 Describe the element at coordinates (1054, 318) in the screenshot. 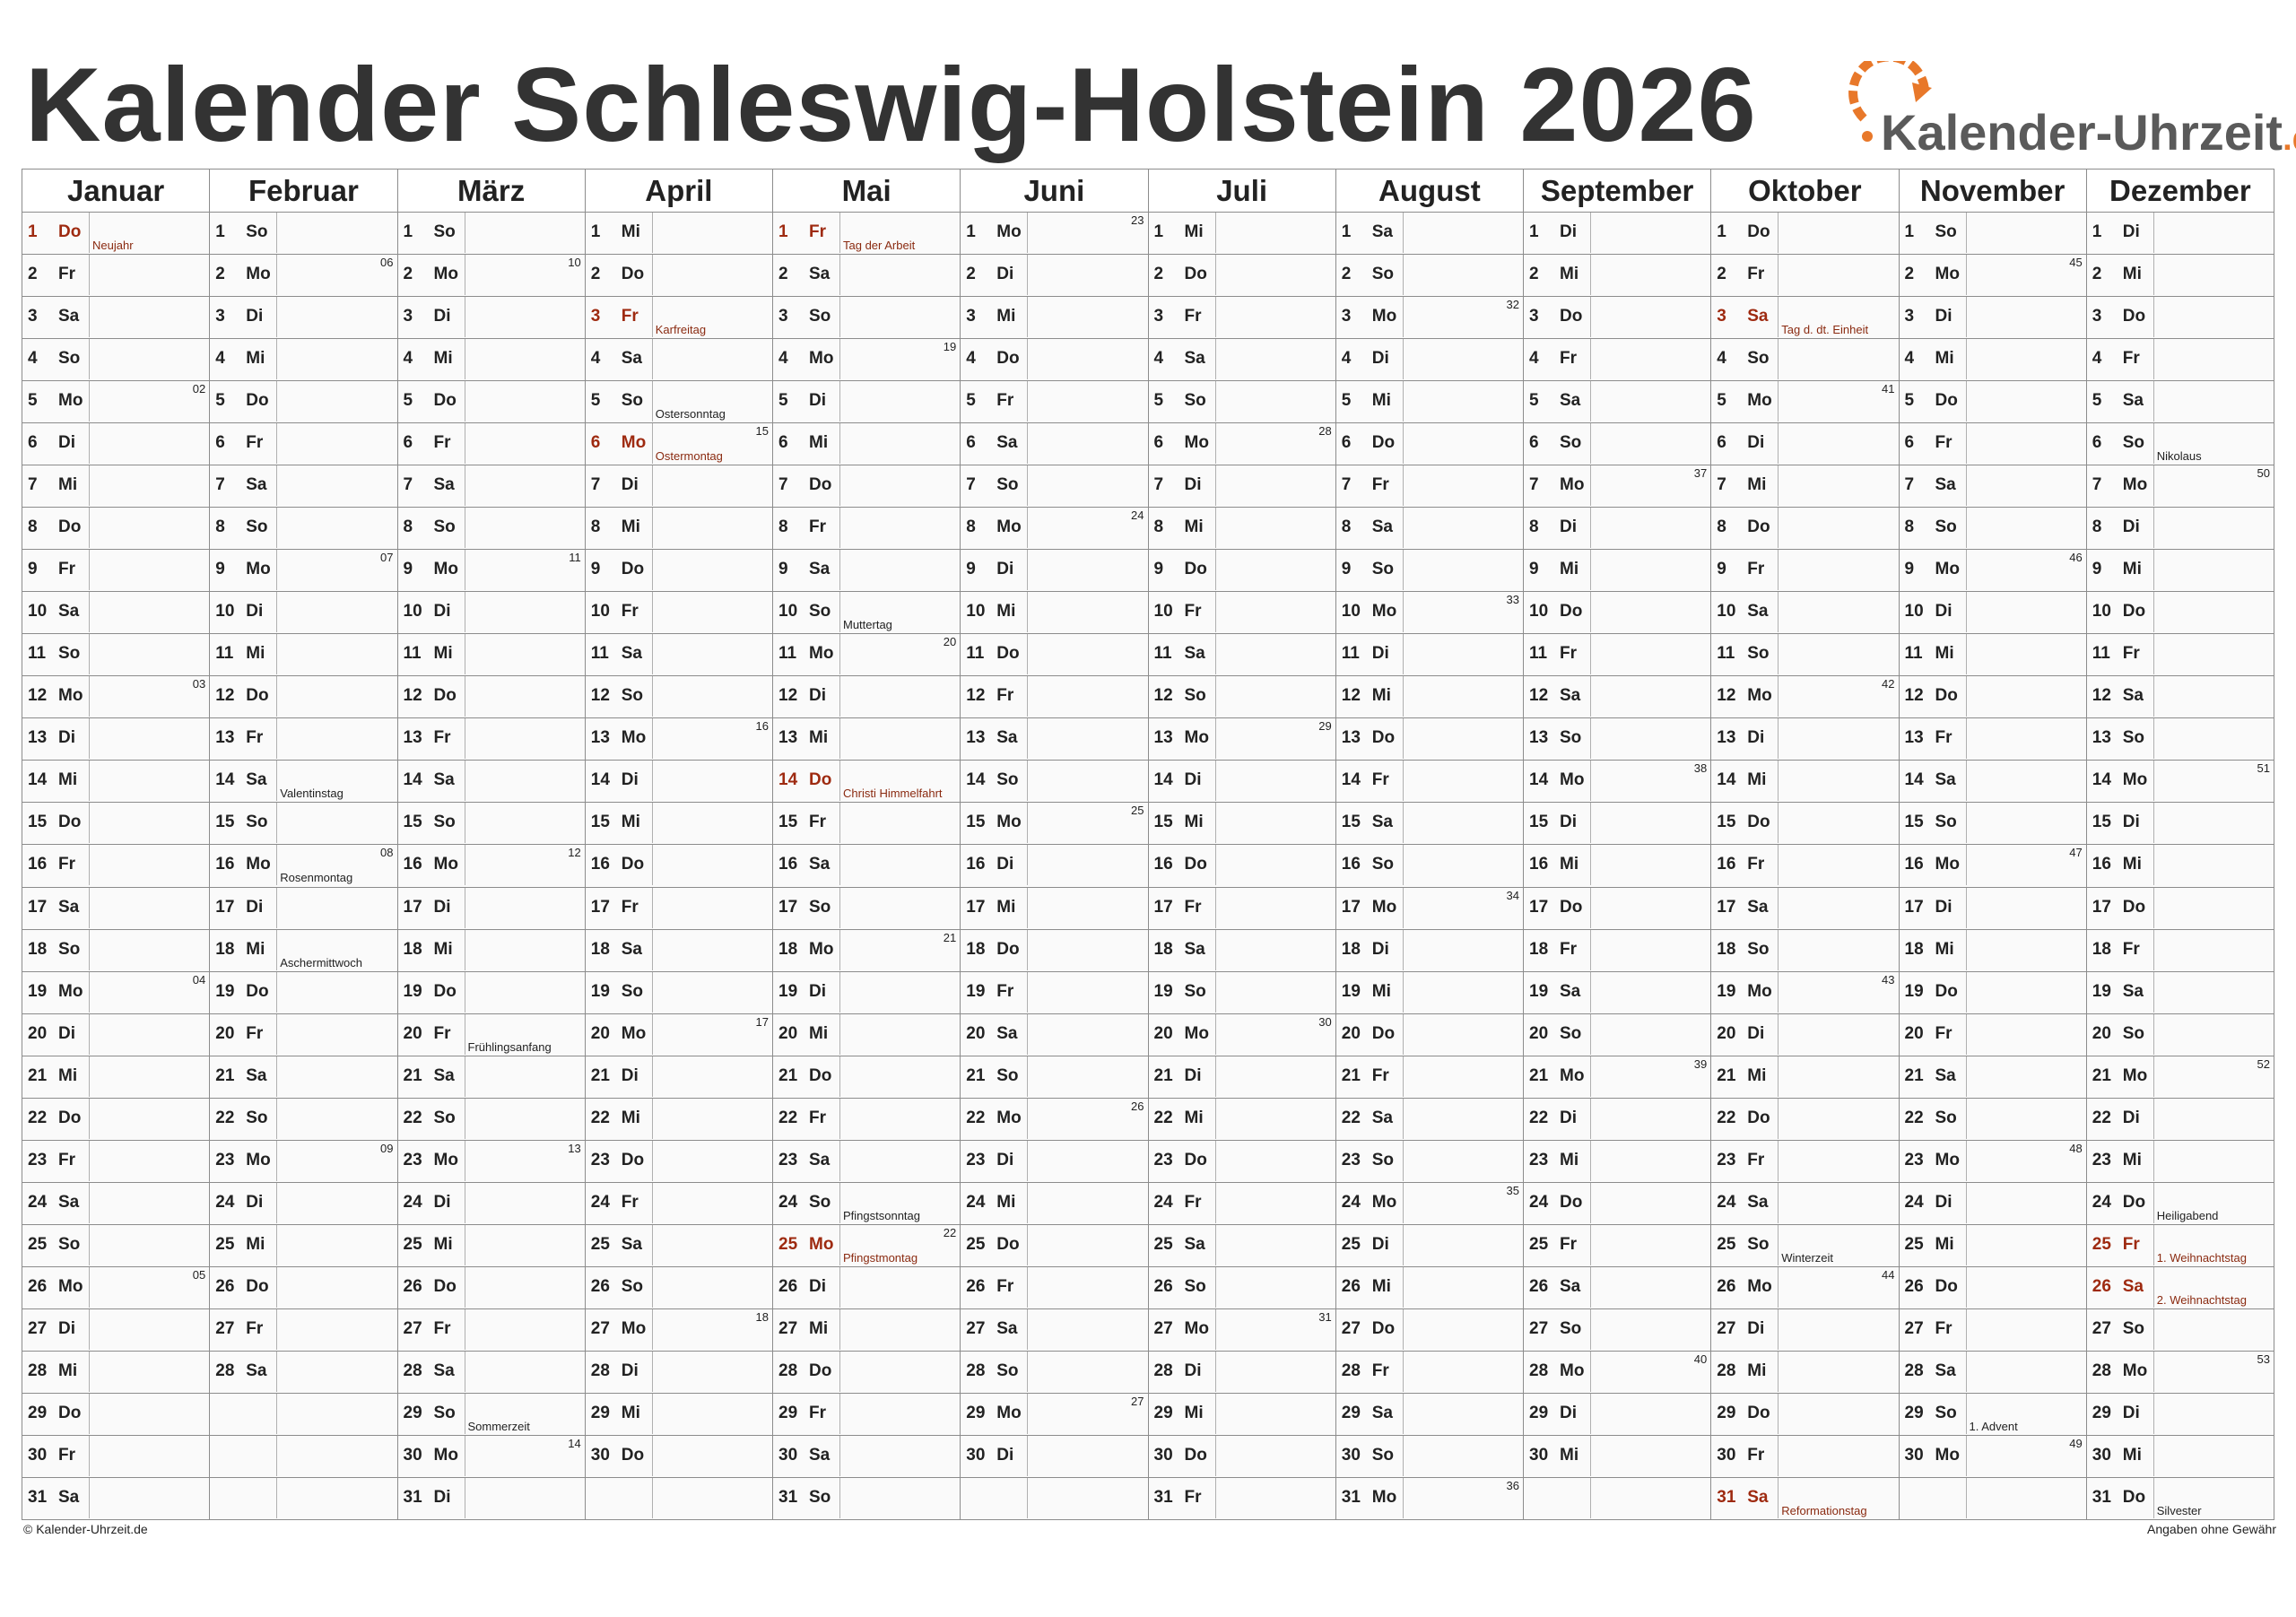

I see `day-cell: 3 Mi` at that location.